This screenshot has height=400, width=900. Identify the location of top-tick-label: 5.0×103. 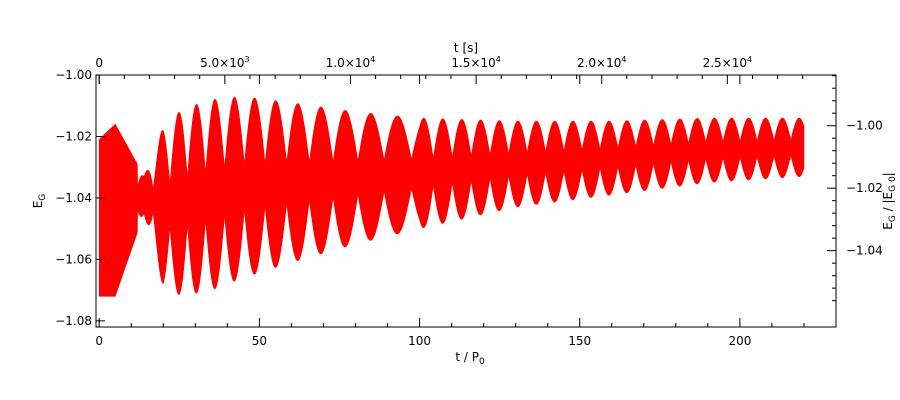
(225, 62).